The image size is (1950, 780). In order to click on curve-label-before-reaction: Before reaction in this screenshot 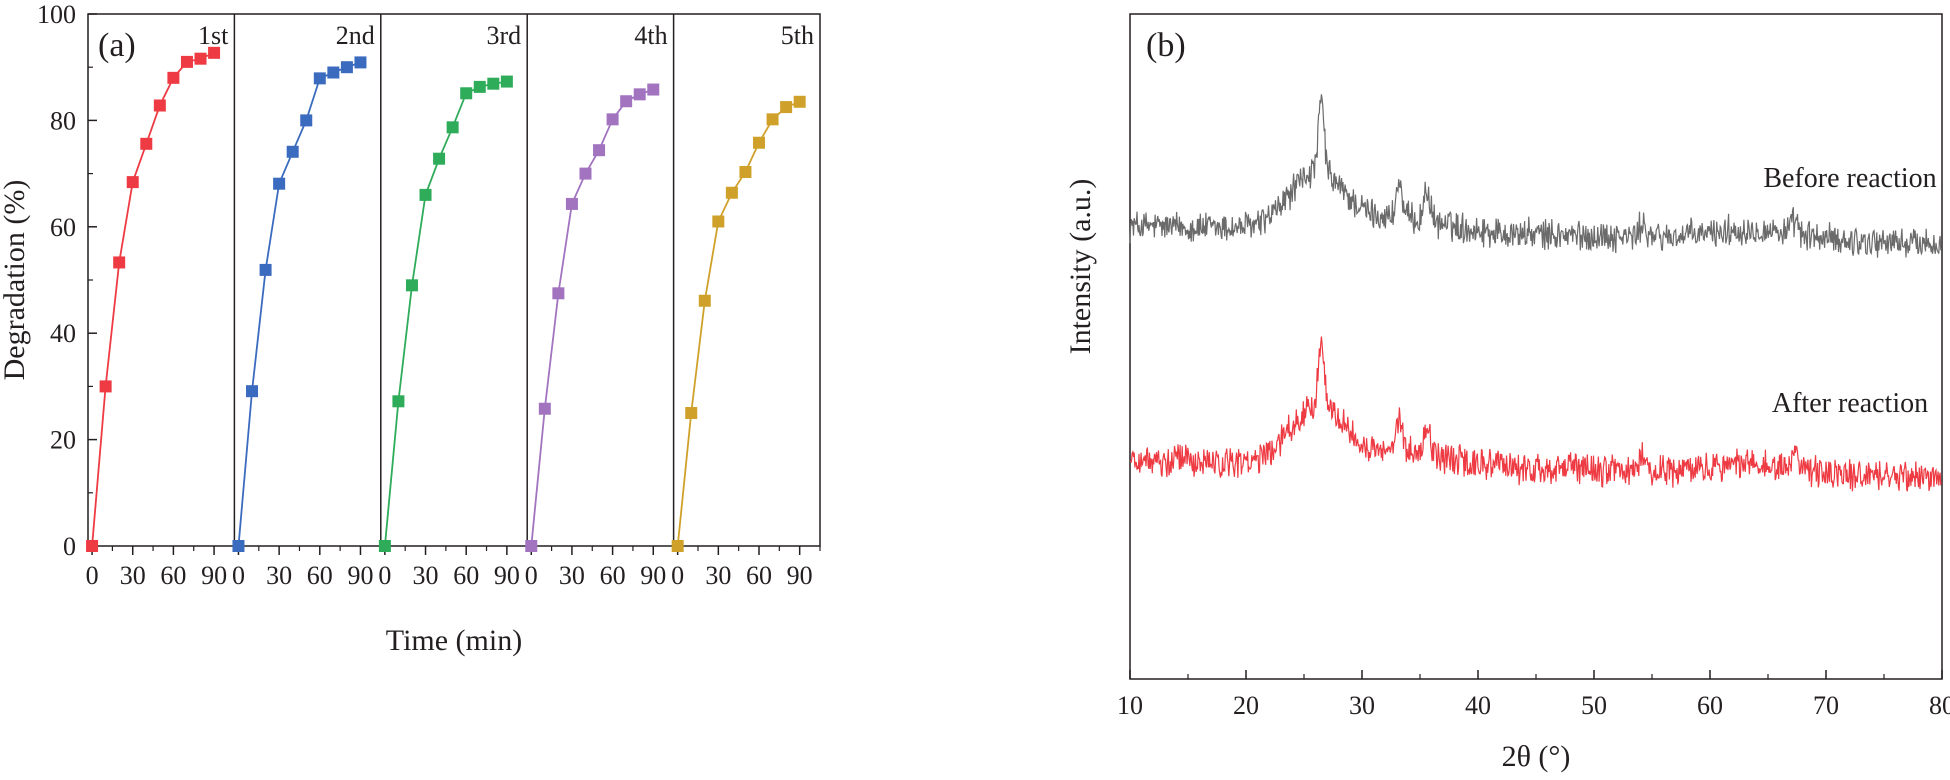, I will do `click(1849, 178)`.